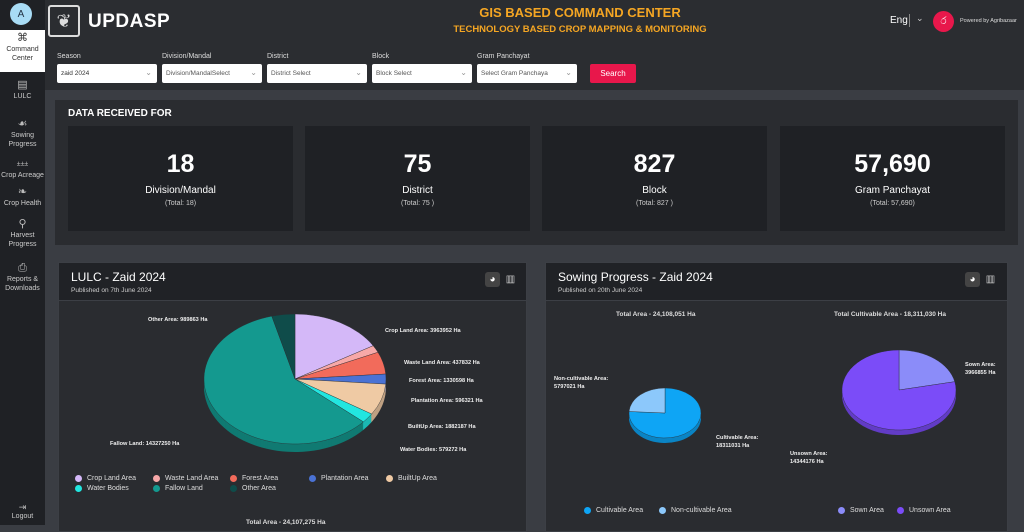 This screenshot has width=1024, height=532. What do you see at coordinates (447, 401) in the screenshot?
I see `slice-label: Plantation Area: 596321 Ha` at bounding box center [447, 401].